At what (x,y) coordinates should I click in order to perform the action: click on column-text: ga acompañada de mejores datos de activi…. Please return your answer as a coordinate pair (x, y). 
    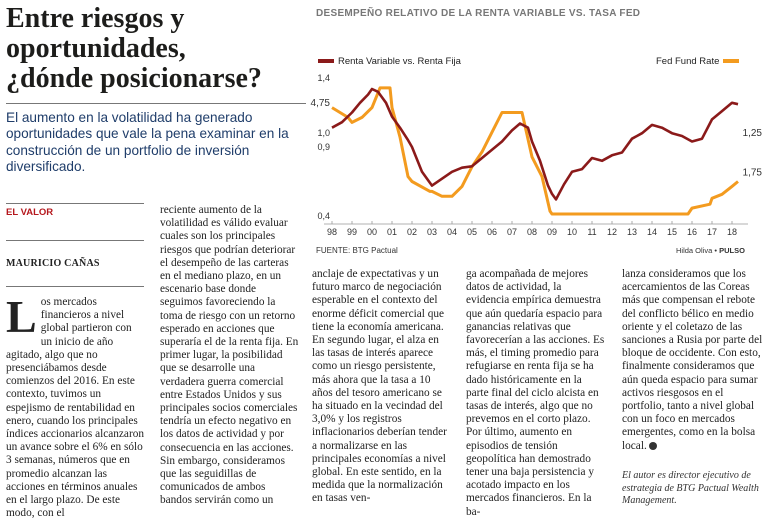
    Looking at the image, I should click on (535, 393).